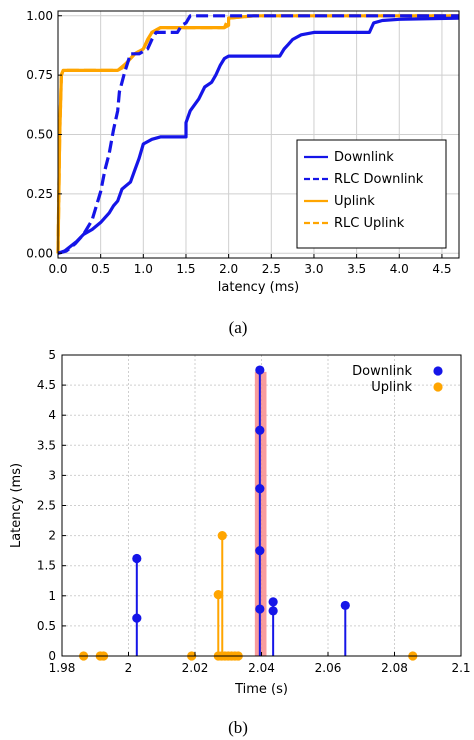  What do you see at coordinates (460, 668) in the screenshot?
I see `chart-b-tick-label-x: 2.1` at bounding box center [460, 668].